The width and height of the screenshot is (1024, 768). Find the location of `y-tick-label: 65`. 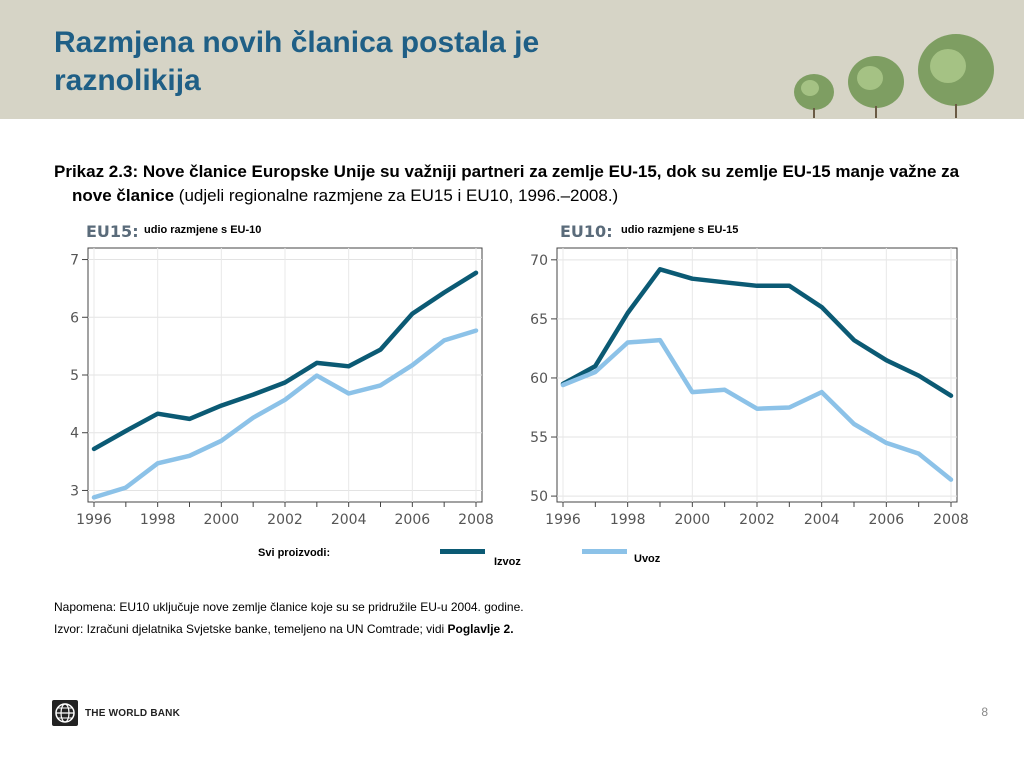

y-tick-label: 65 is located at coordinates (539, 320).